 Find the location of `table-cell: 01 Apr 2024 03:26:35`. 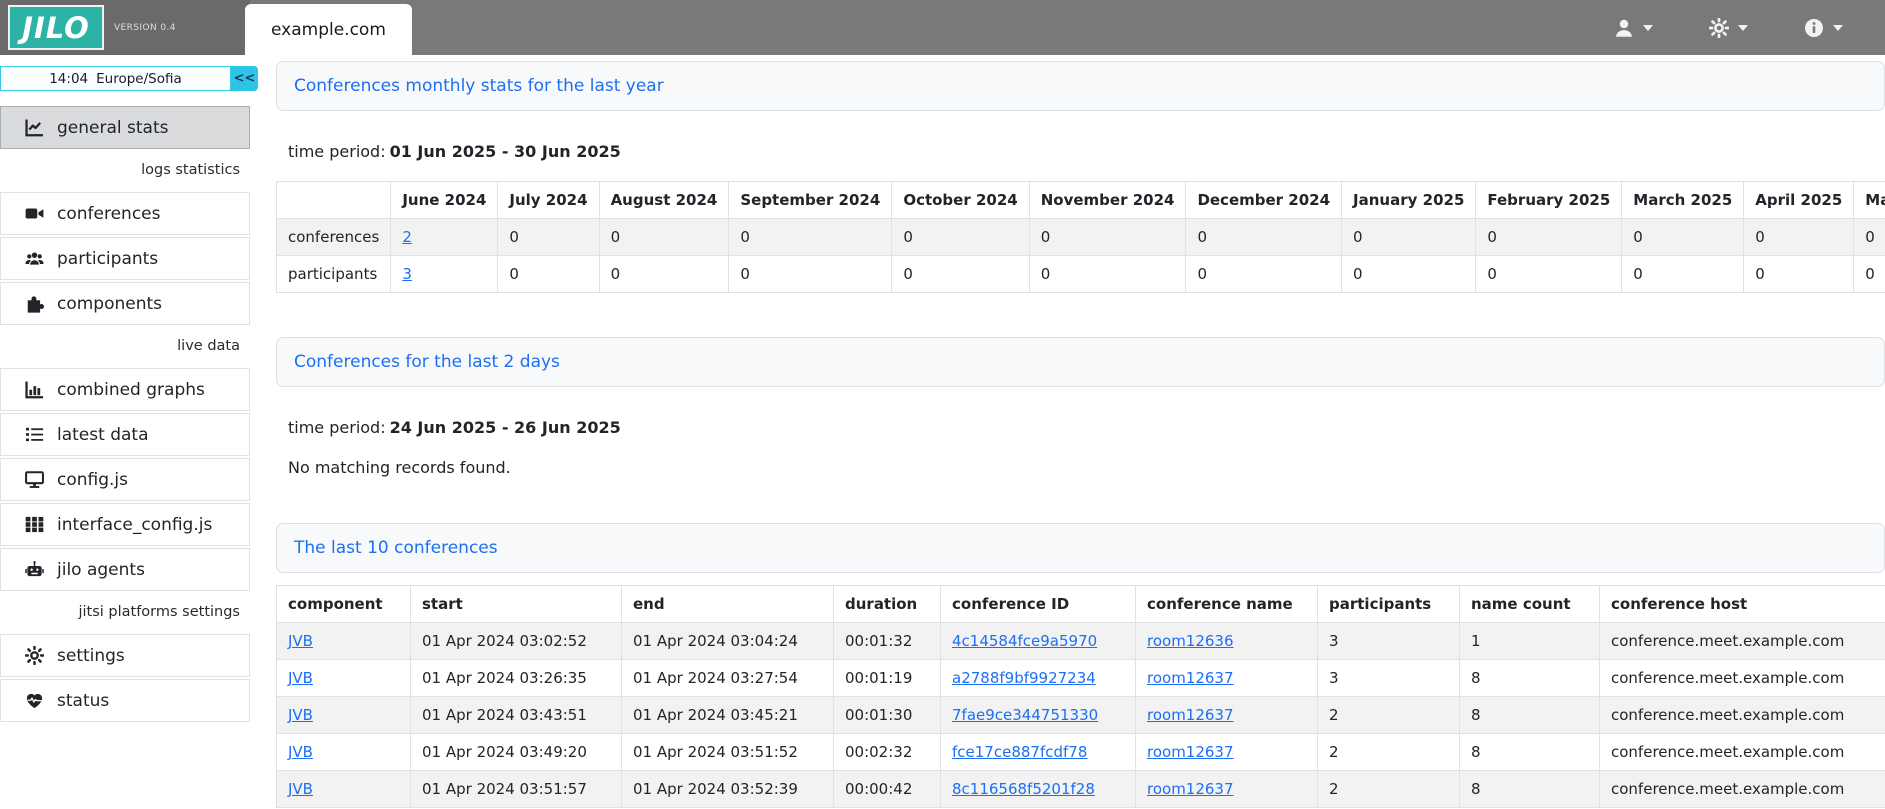

table-cell: 01 Apr 2024 03:26:35 is located at coordinates (516, 678).